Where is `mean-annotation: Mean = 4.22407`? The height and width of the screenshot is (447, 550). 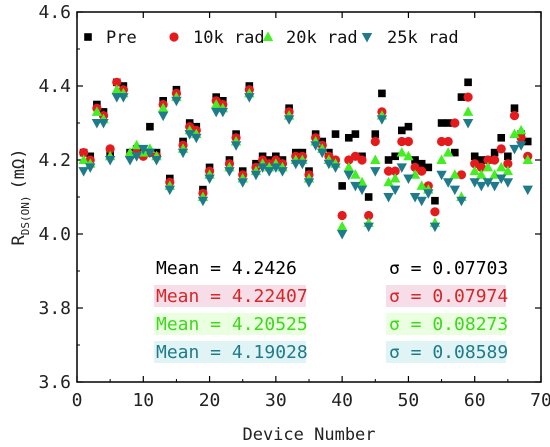
mean-annotation: Mean = 4.22407 is located at coordinates (232, 296).